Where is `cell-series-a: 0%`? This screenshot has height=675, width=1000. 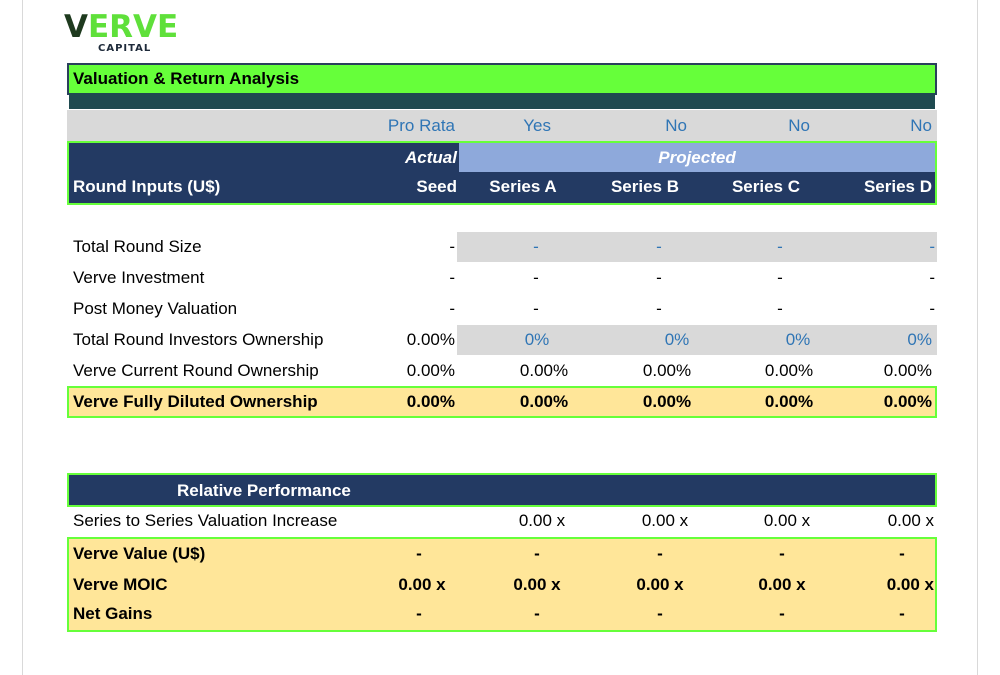
cell-series-a: 0% is located at coordinates (537, 339).